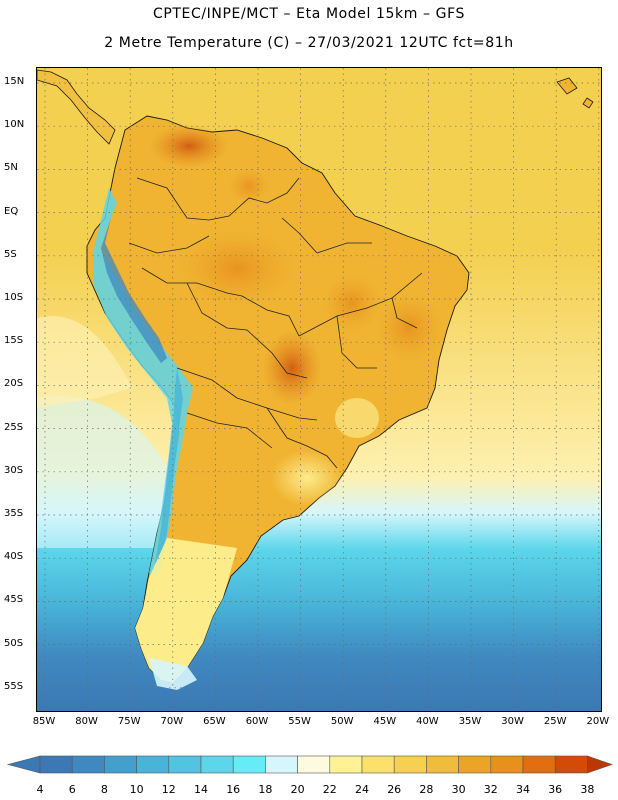 The width and height of the screenshot is (618, 800). Describe the element at coordinates (362, 789) in the screenshot. I see `colorbar-level-label: 24` at that location.